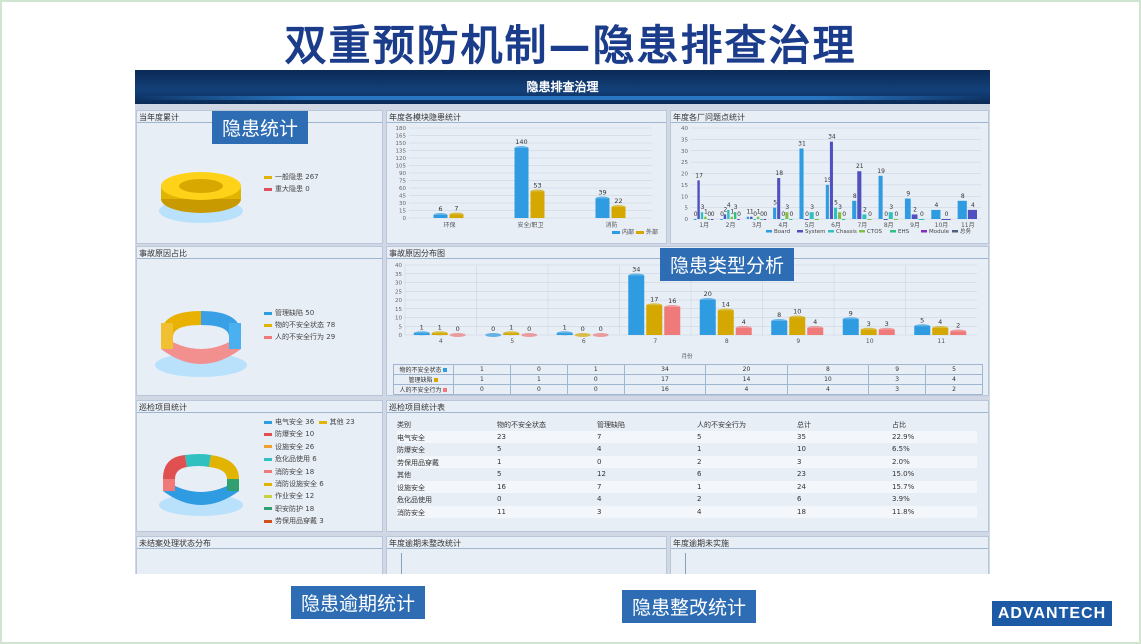 This screenshot has width=1141, height=644. I want to click on y-tick-label: 60, so click(402, 189).